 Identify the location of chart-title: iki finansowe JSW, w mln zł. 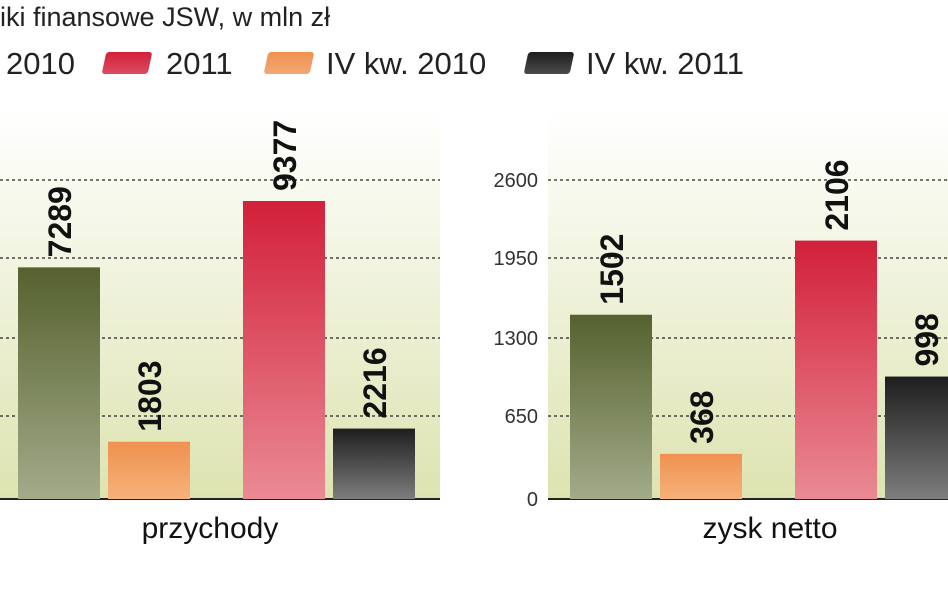
(165, 17).